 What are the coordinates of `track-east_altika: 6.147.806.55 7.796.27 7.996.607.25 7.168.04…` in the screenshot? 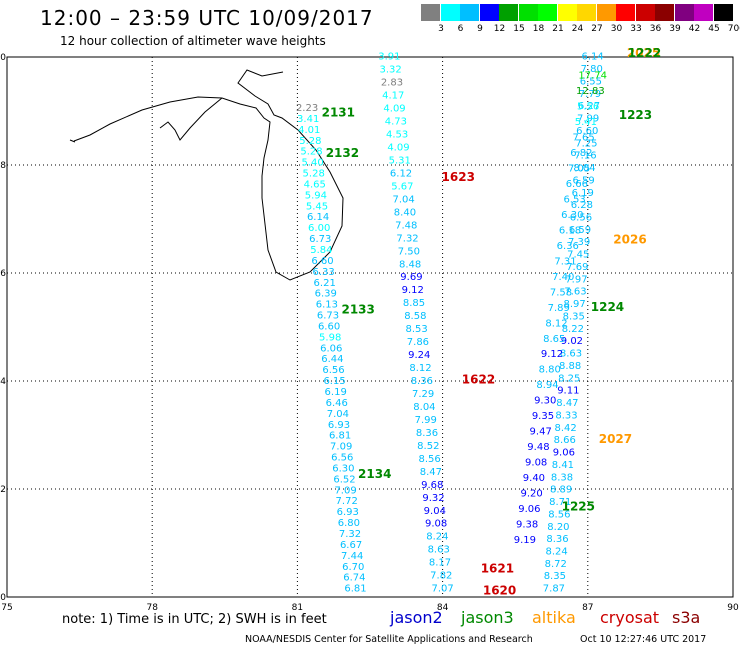 It's located at (601, 320).